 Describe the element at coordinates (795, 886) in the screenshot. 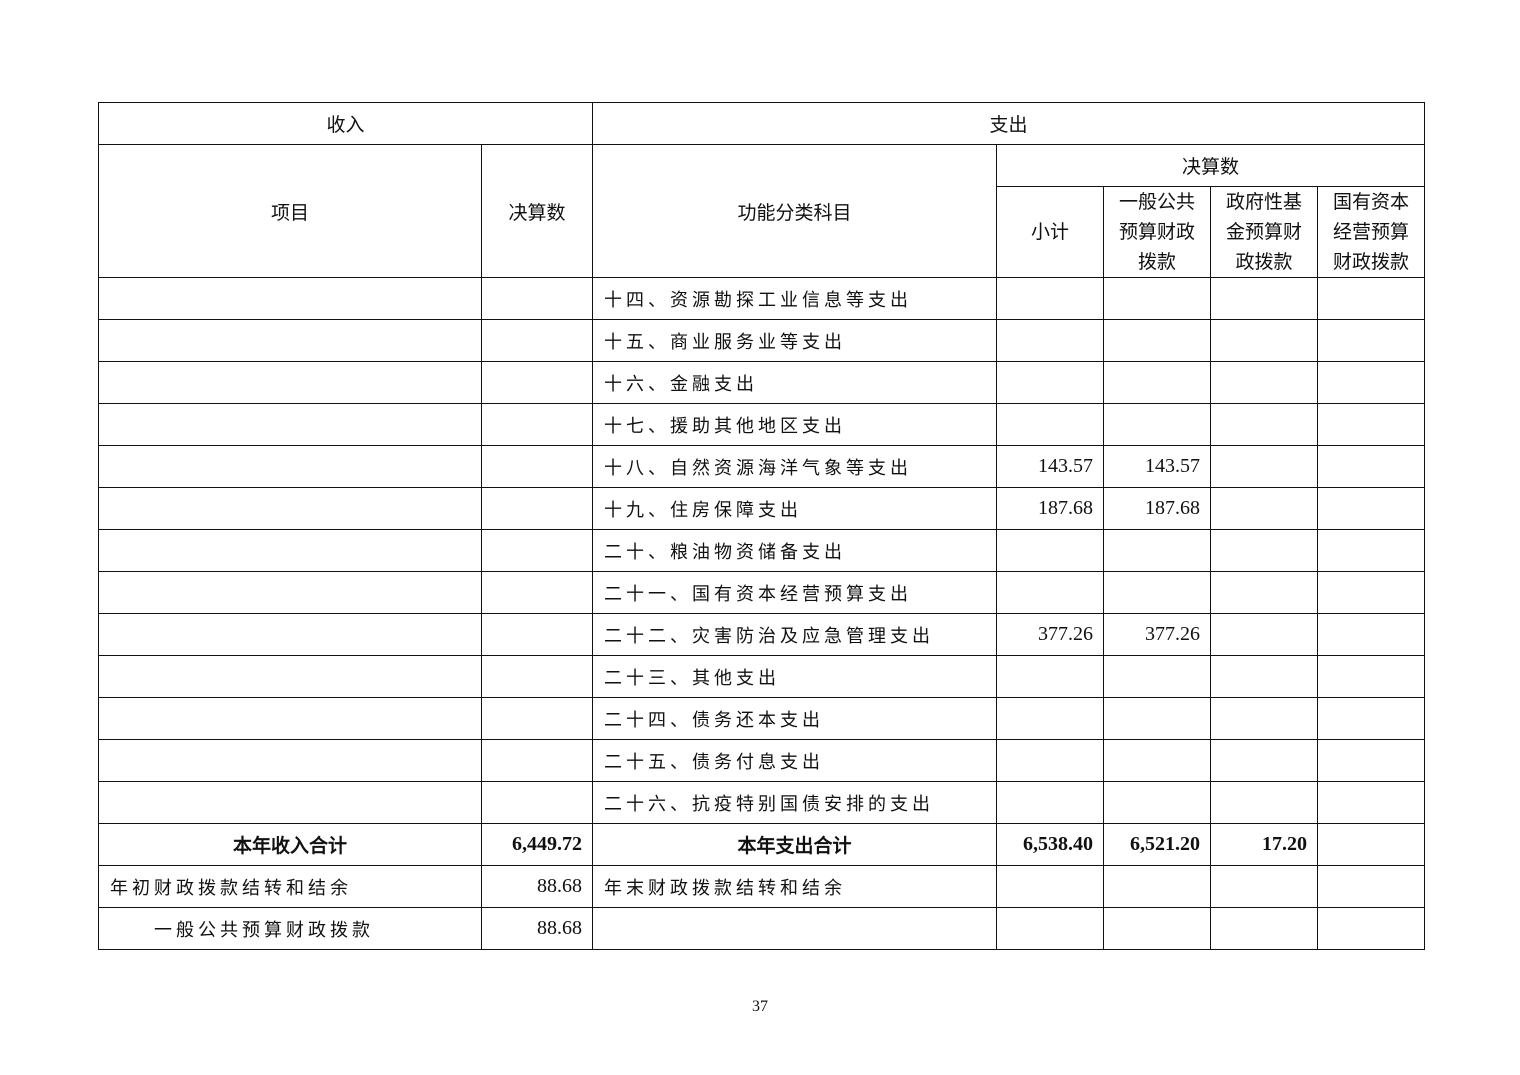

I see `expense-category-cell: 年末财政拨款结转和结余` at that location.